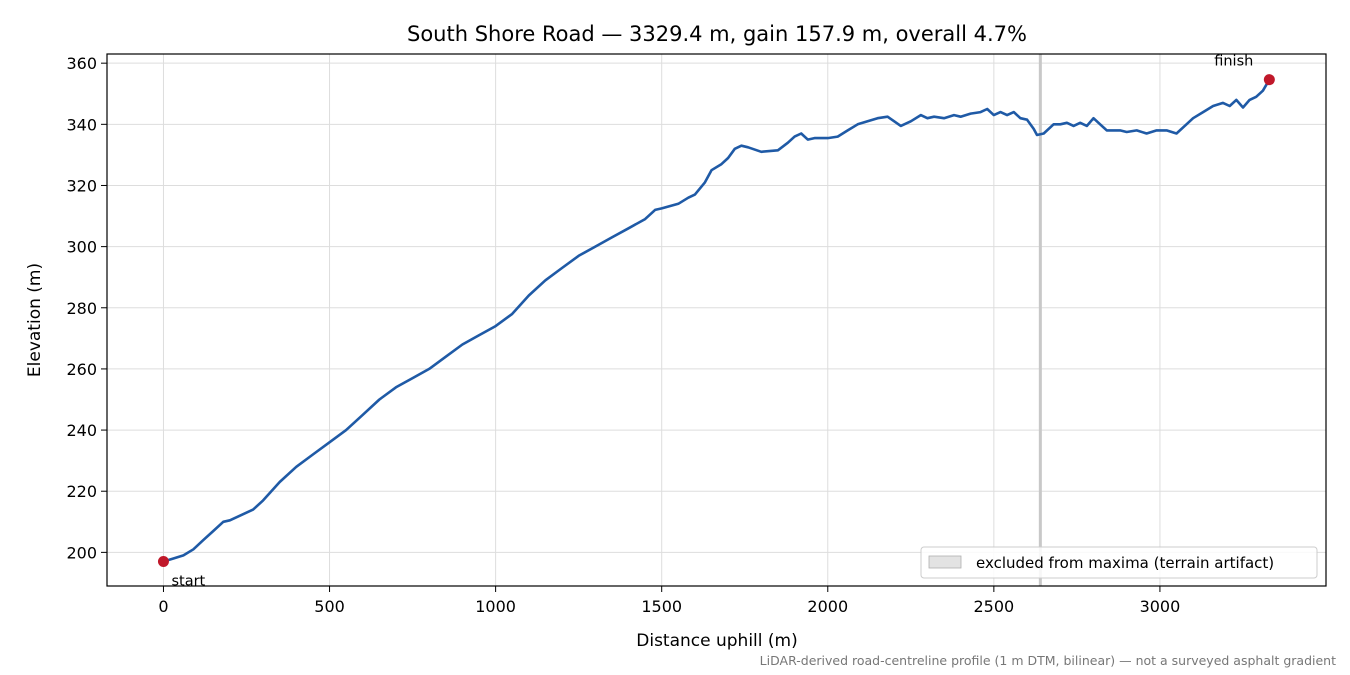 The width and height of the screenshot is (1350, 675). What do you see at coordinates (163, 606) in the screenshot?
I see `x-tick-label: 0` at bounding box center [163, 606].